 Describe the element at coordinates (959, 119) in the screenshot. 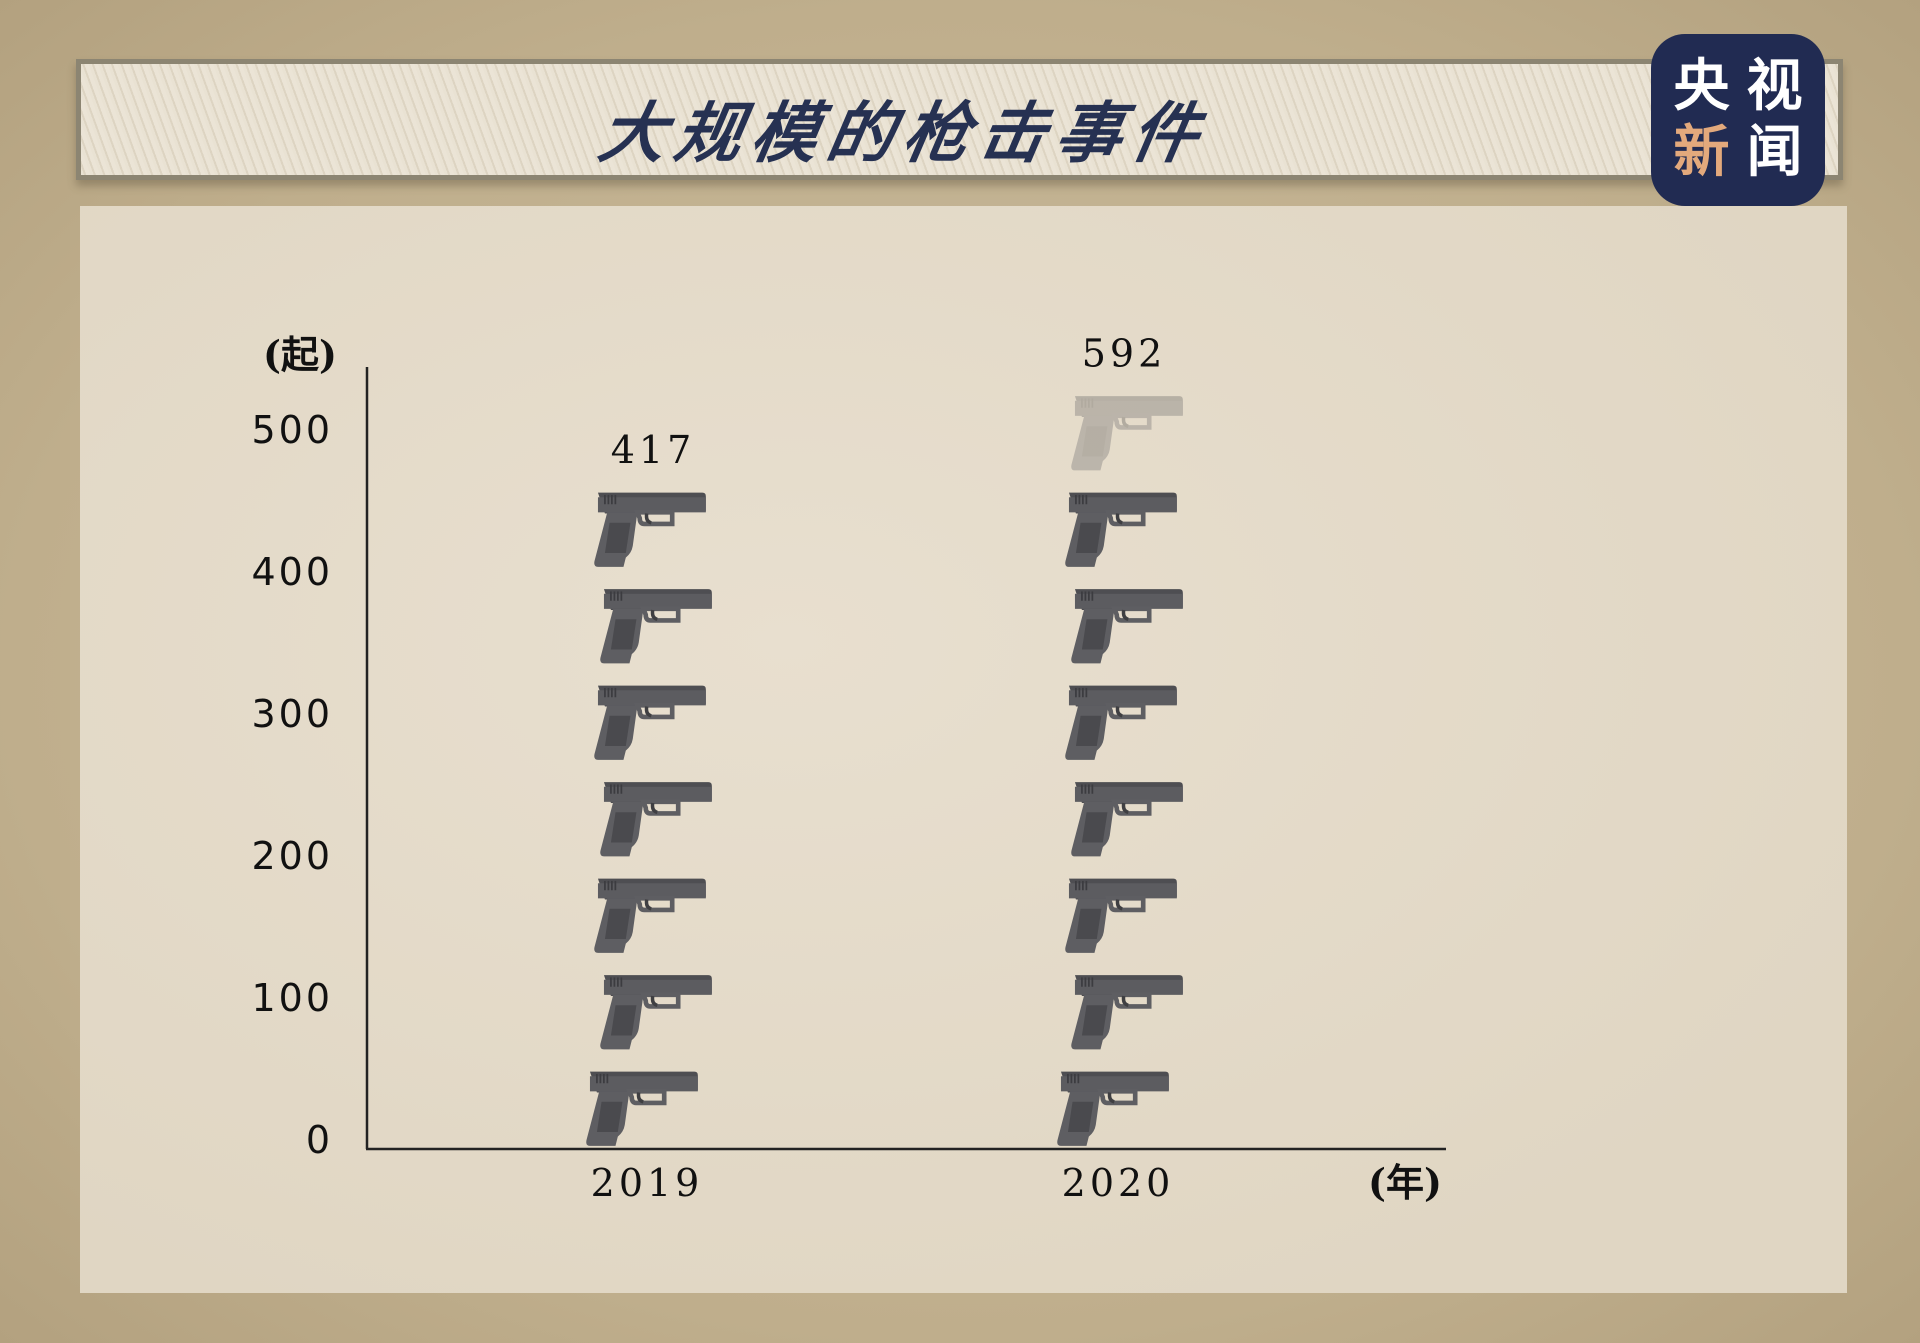

I see `title-bar: 大规模的枪击事件` at that location.